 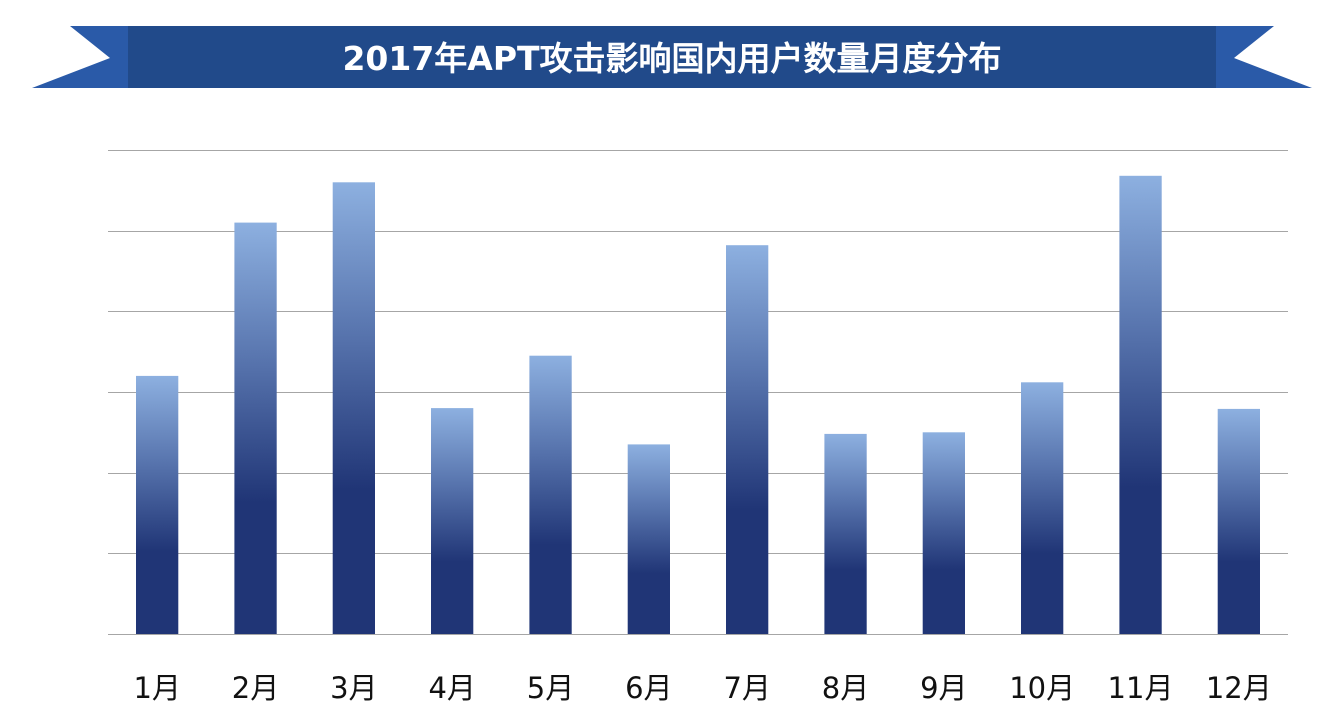 What do you see at coordinates (1042, 688) in the screenshot?
I see `x-tick-label: 10月` at bounding box center [1042, 688].